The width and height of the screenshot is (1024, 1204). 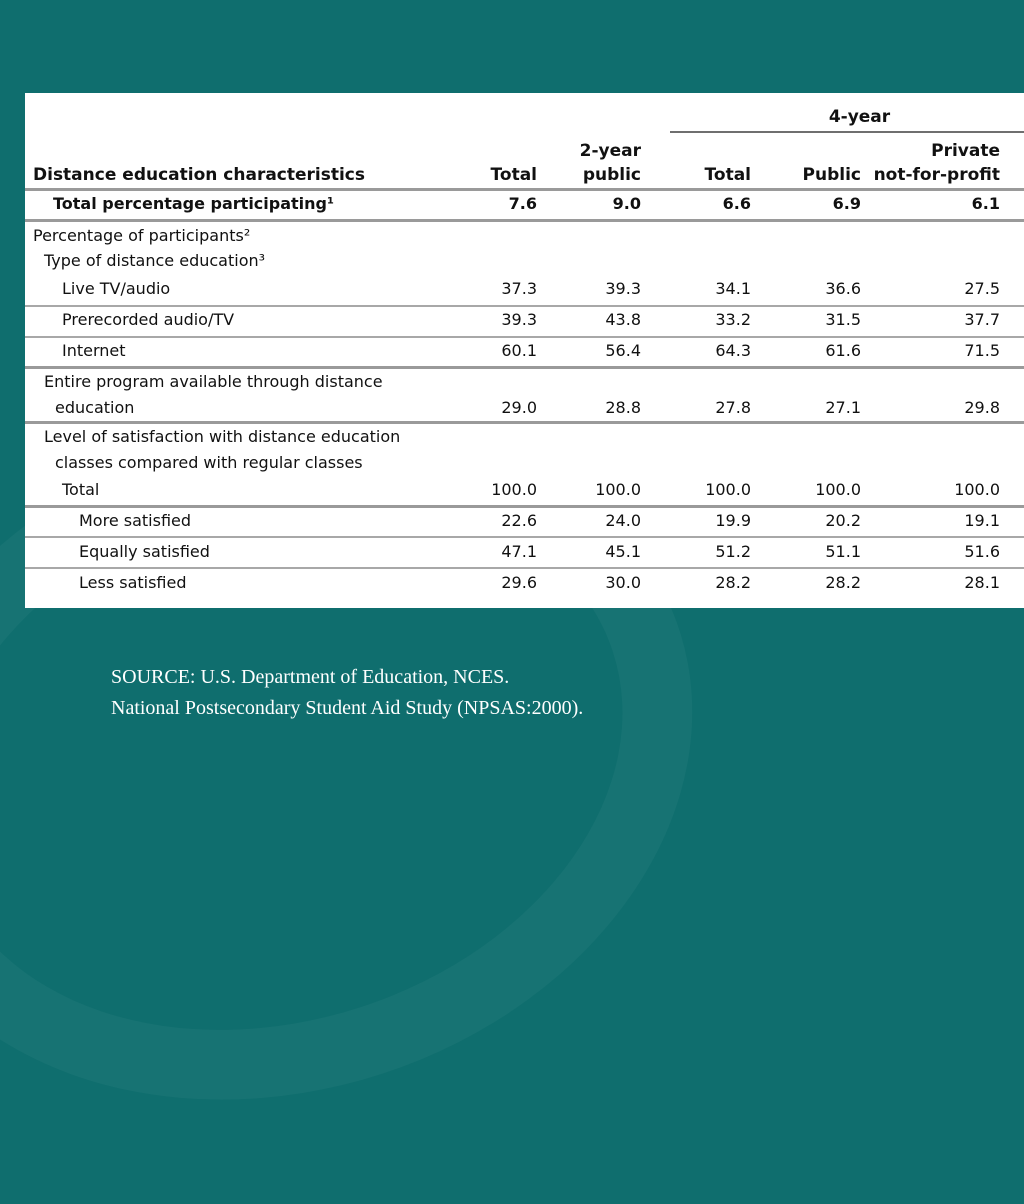 I want to click on section-label-satisfaction-line2: classes compared with regular classes, so click(x=209, y=462).